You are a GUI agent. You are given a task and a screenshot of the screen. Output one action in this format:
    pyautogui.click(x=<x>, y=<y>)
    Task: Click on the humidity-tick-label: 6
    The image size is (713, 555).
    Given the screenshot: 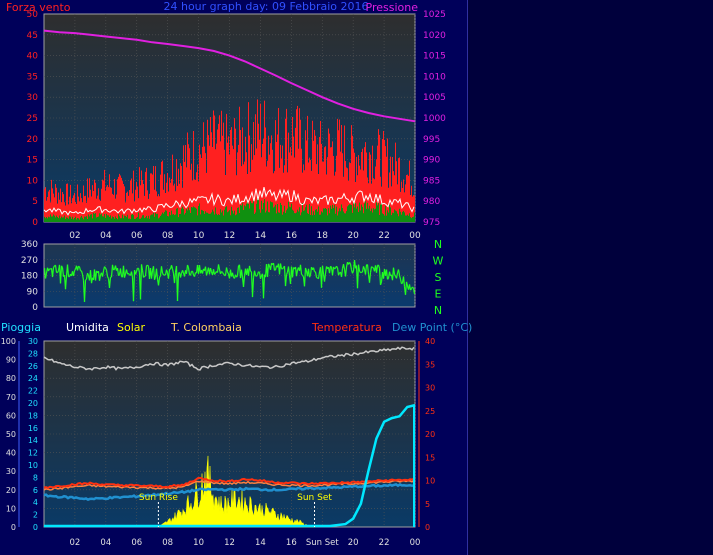 What is the action you would take?
    pyautogui.click(x=35, y=490)
    